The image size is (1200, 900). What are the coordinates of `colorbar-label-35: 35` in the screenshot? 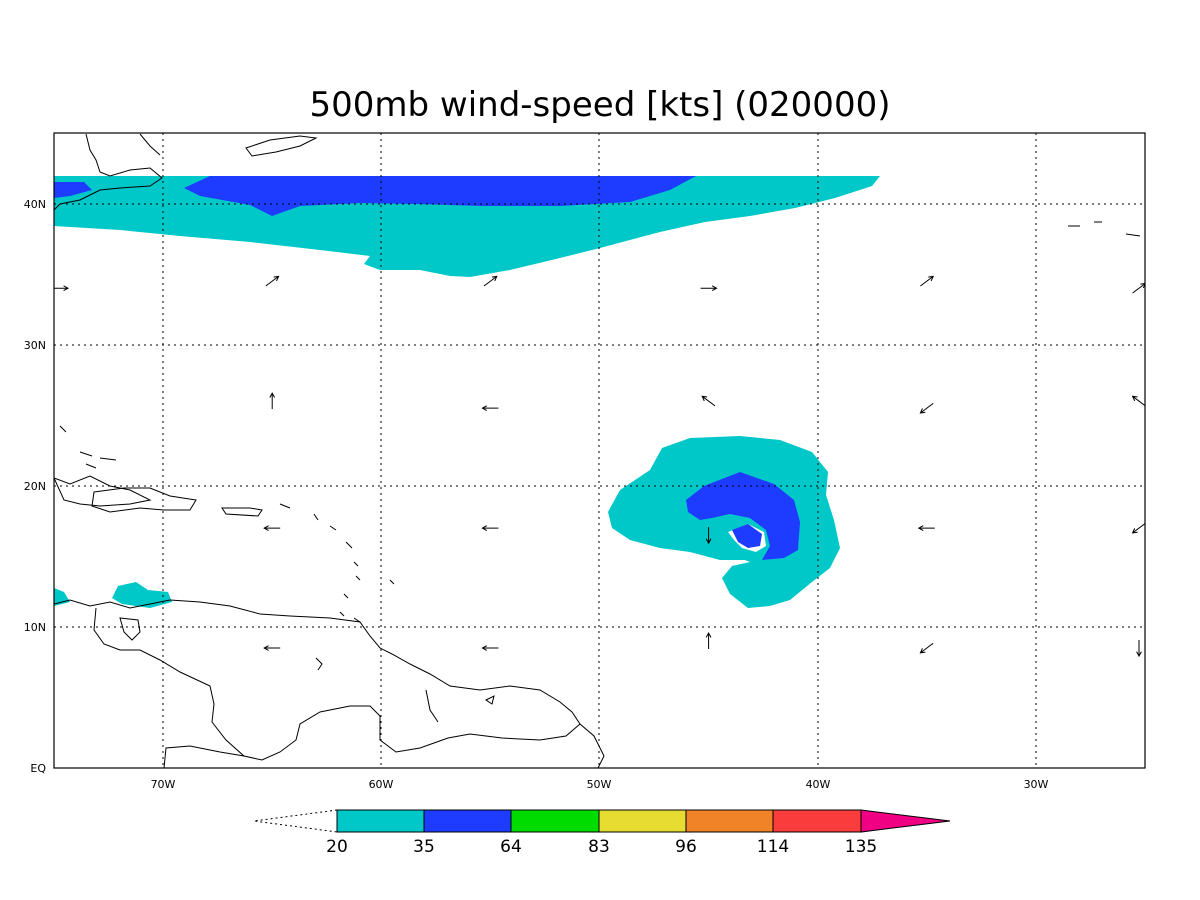 It's located at (424, 847).